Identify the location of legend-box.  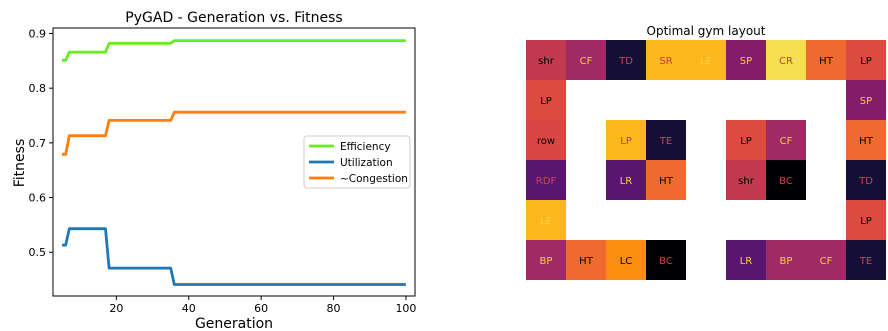
(357, 162).